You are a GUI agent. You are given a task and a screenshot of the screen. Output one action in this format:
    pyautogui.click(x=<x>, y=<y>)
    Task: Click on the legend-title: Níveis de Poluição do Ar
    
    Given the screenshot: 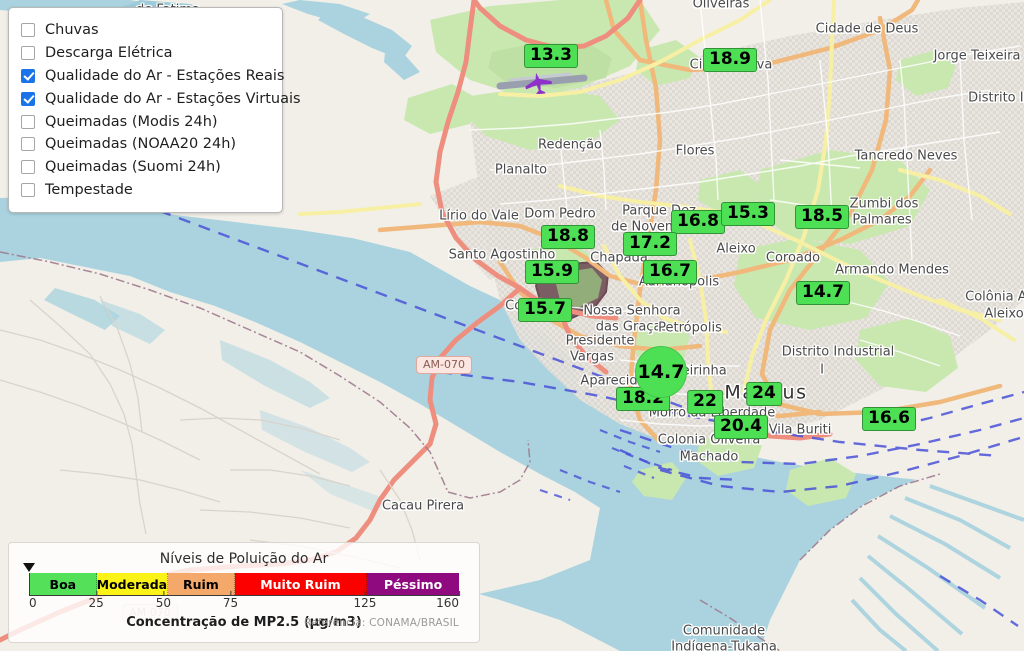 What is the action you would take?
    pyautogui.click(x=244, y=559)
    